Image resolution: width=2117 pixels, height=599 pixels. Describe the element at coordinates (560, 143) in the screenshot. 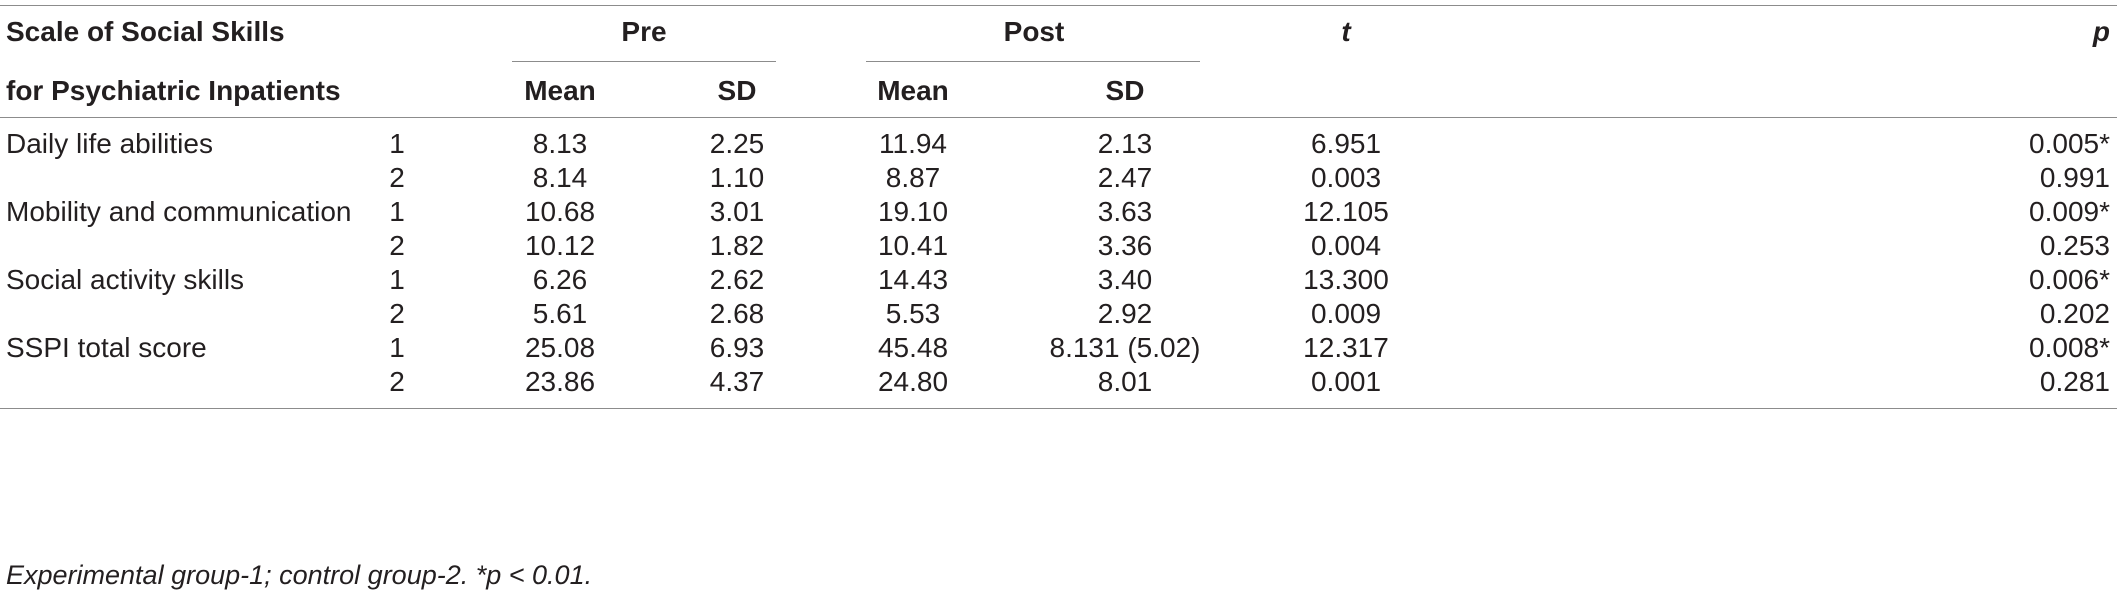

I see `row-pre-mean: 8.13` at that location.